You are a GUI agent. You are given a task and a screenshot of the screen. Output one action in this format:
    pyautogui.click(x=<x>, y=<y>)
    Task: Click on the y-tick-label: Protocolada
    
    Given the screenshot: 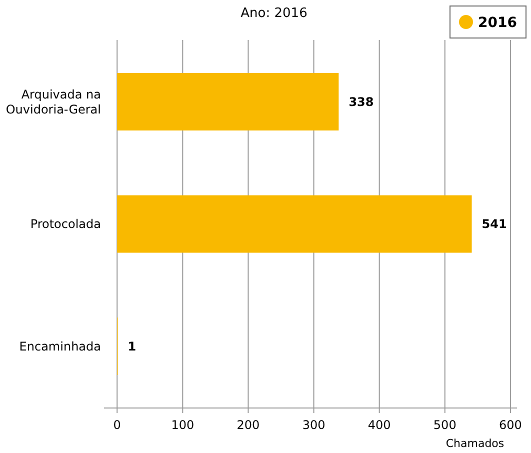 What is the action you would take?
    pyautogui.click(x=65, y=224)
    